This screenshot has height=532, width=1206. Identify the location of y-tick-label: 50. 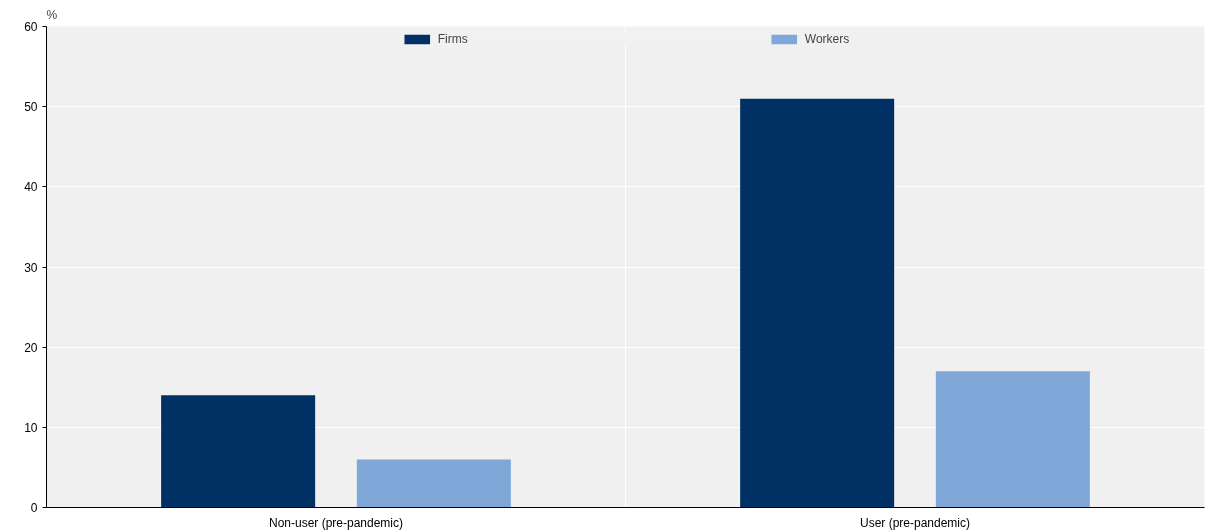
(31, 107).